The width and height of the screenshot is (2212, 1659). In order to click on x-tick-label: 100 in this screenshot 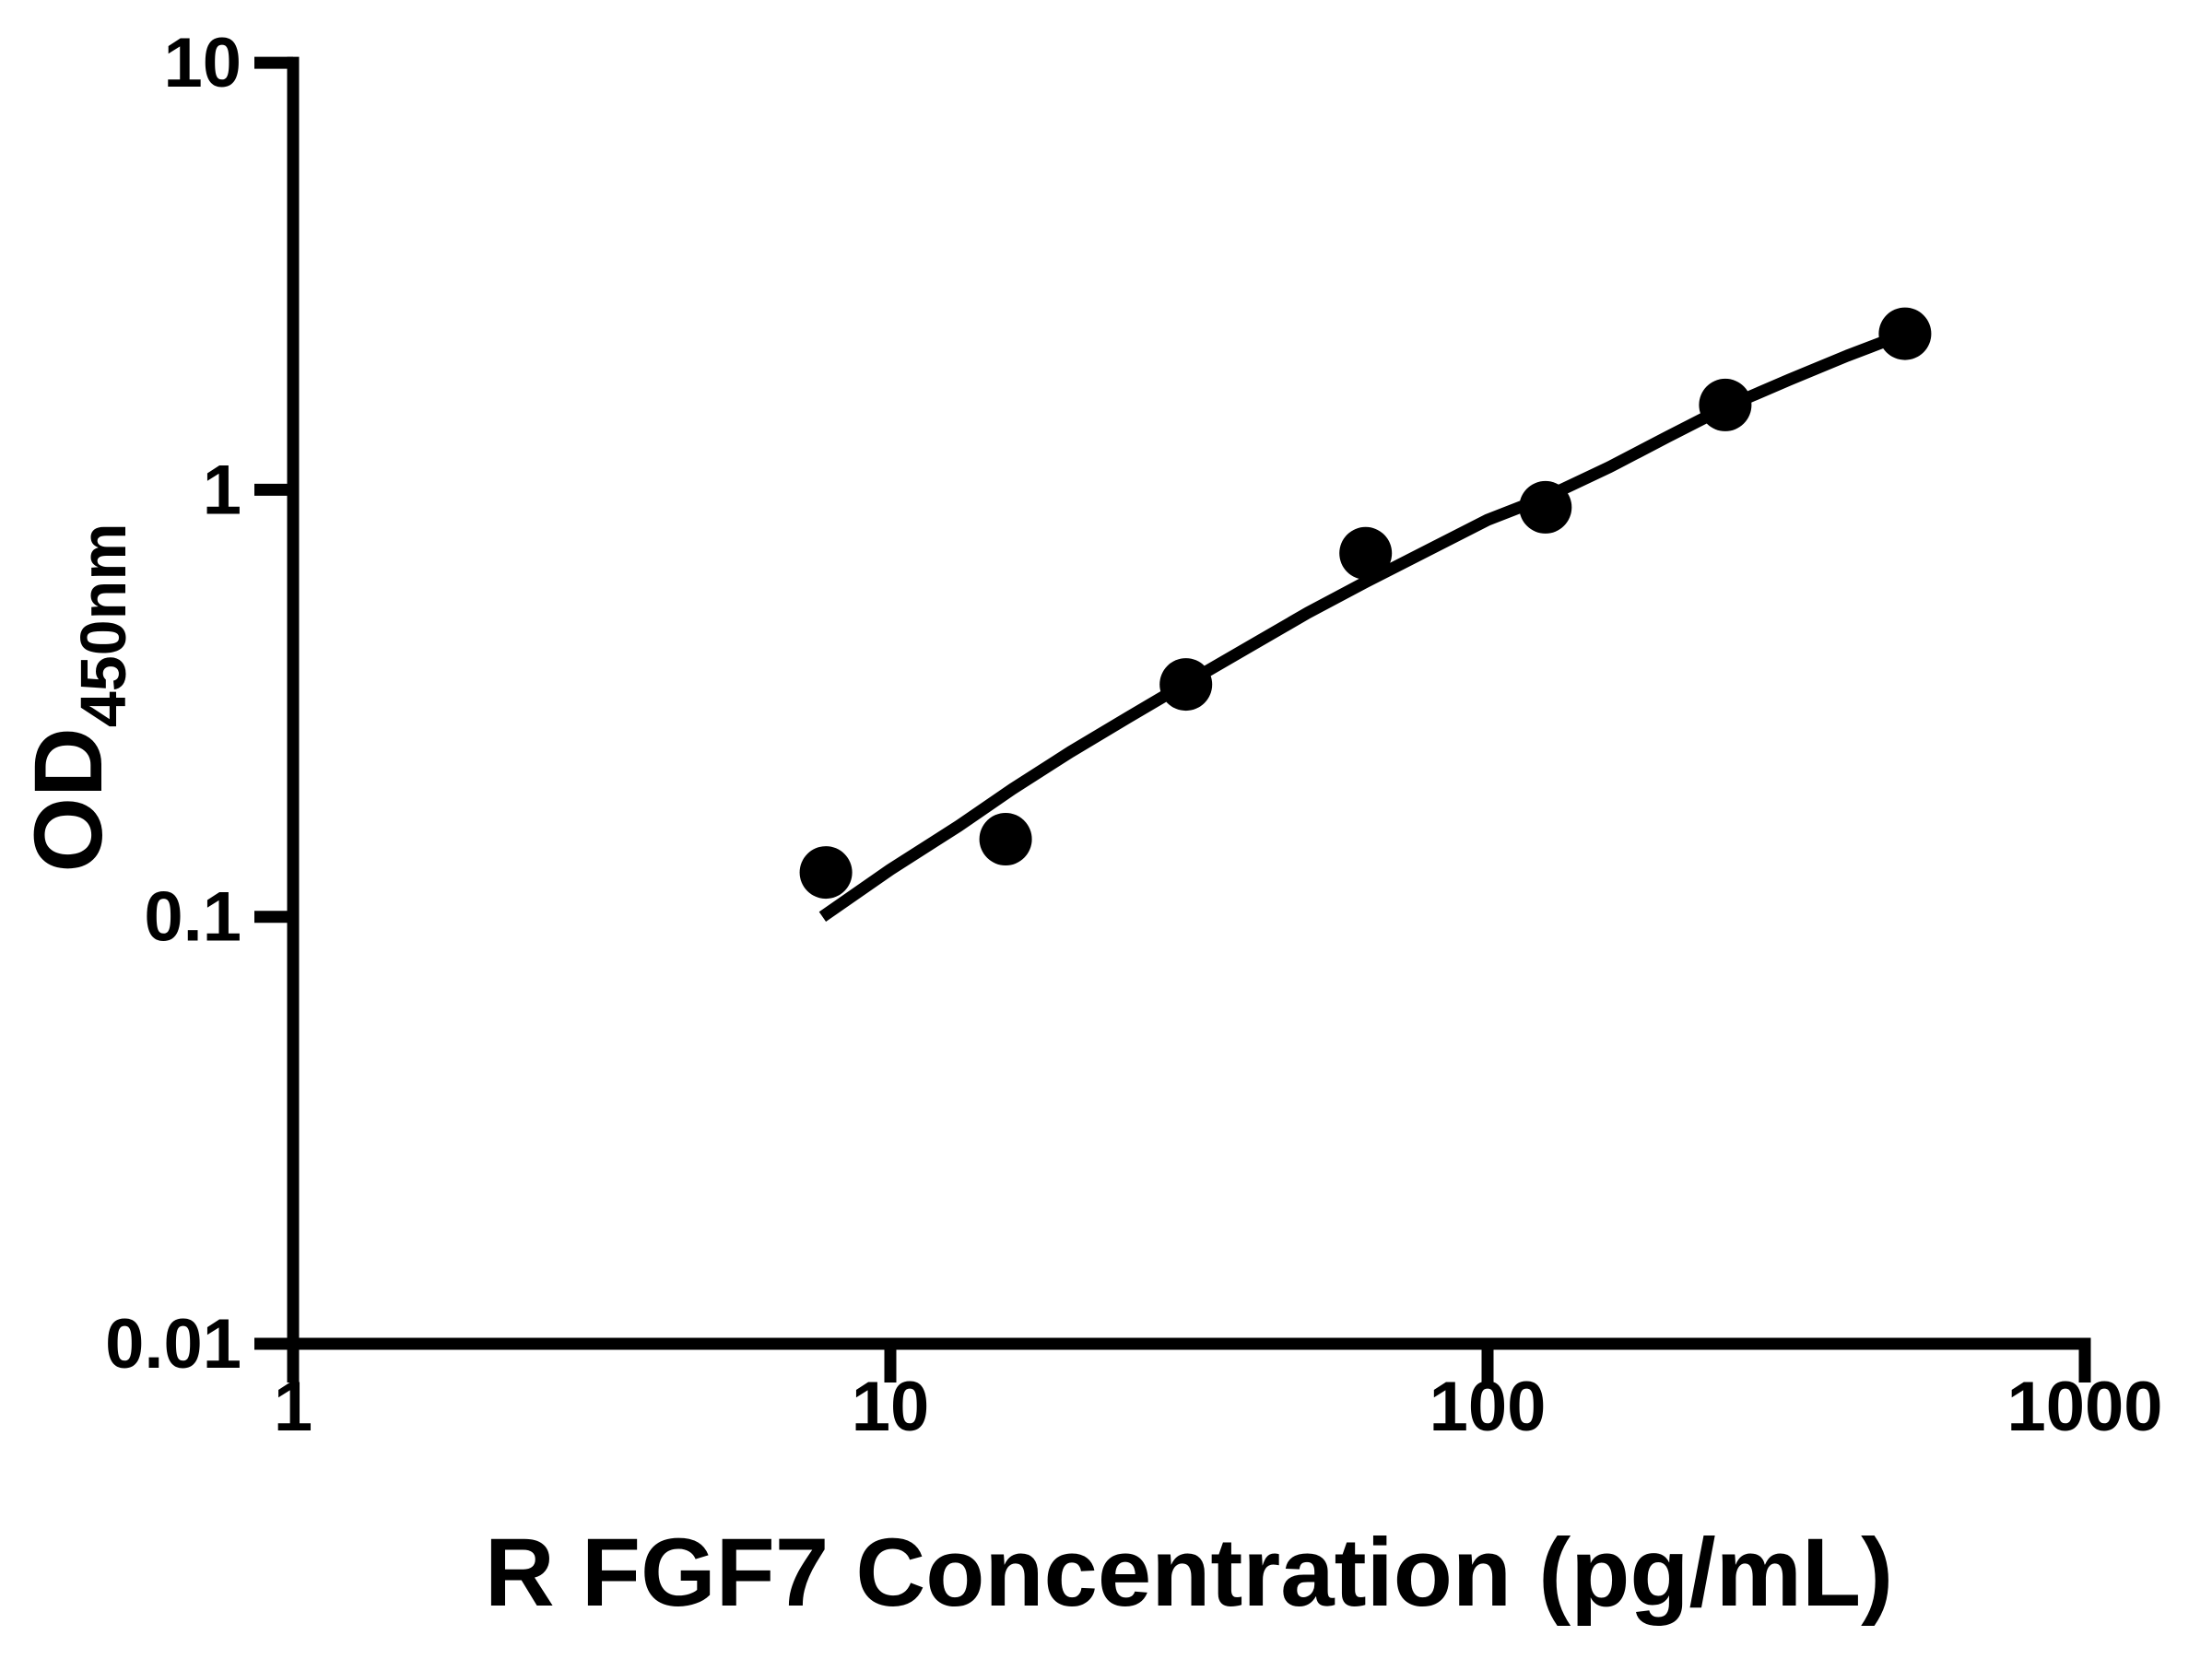, I will do `click(1488, 1407)`.